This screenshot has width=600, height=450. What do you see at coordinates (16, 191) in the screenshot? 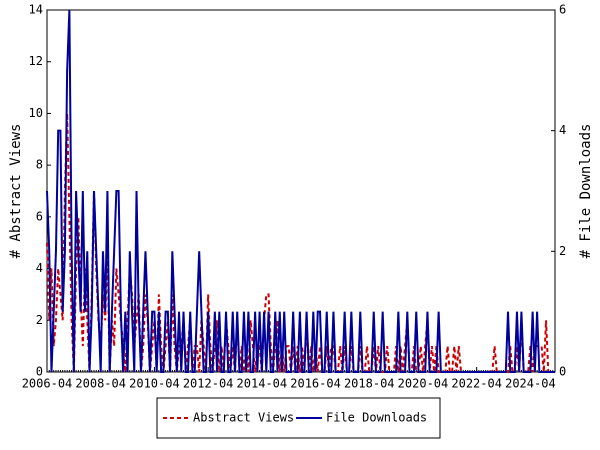
I see `y-axis-label: # Abstract Views` at bounding box center [16, 191].